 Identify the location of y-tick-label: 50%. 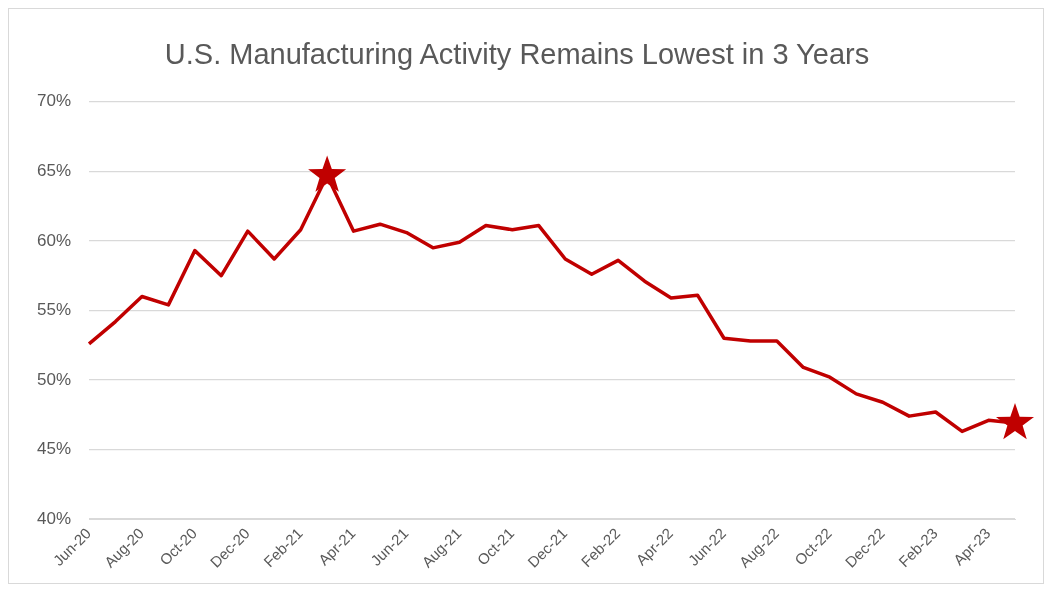
(54, 379).